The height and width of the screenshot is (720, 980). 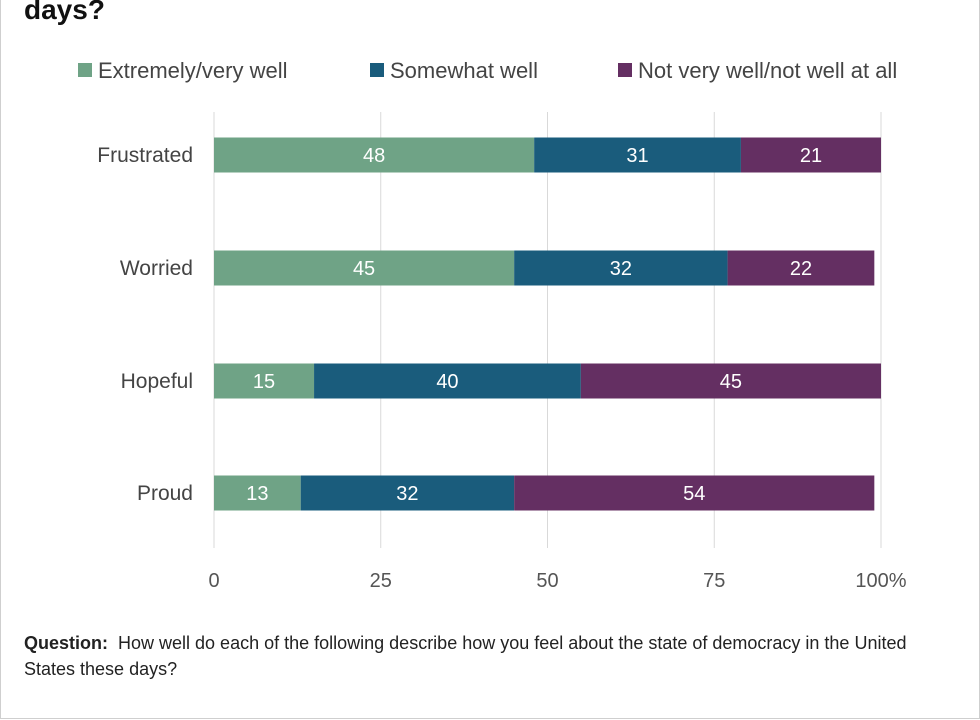 What do you see at coordinates (66, 643) in the screenshot?
I see `footnote-label: Question:` at bounding box center [66, 643].